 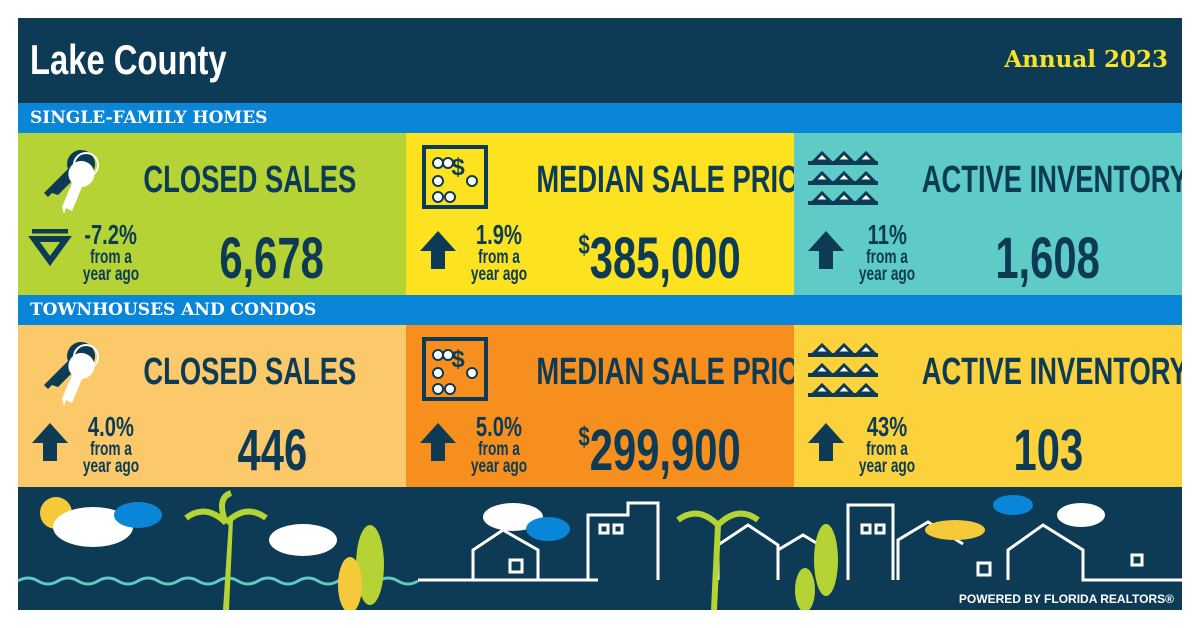 I want to click on stat-card: CLOSED SALES 4.0% from a year ago 446, so click(x=212, y=406).